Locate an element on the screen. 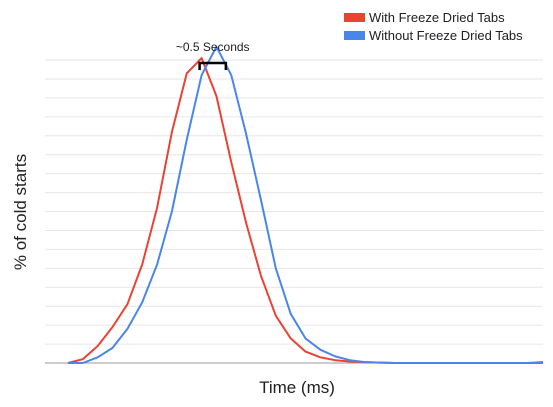 The width and height of the screenshot is (553, 407). annotation: ~0.5 Seconds is located at coordinates (213, 55).